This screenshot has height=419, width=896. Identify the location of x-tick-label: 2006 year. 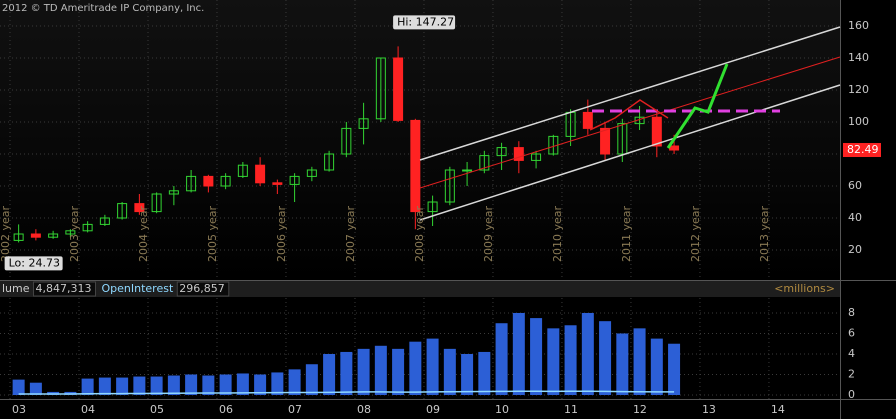
(281, 233).